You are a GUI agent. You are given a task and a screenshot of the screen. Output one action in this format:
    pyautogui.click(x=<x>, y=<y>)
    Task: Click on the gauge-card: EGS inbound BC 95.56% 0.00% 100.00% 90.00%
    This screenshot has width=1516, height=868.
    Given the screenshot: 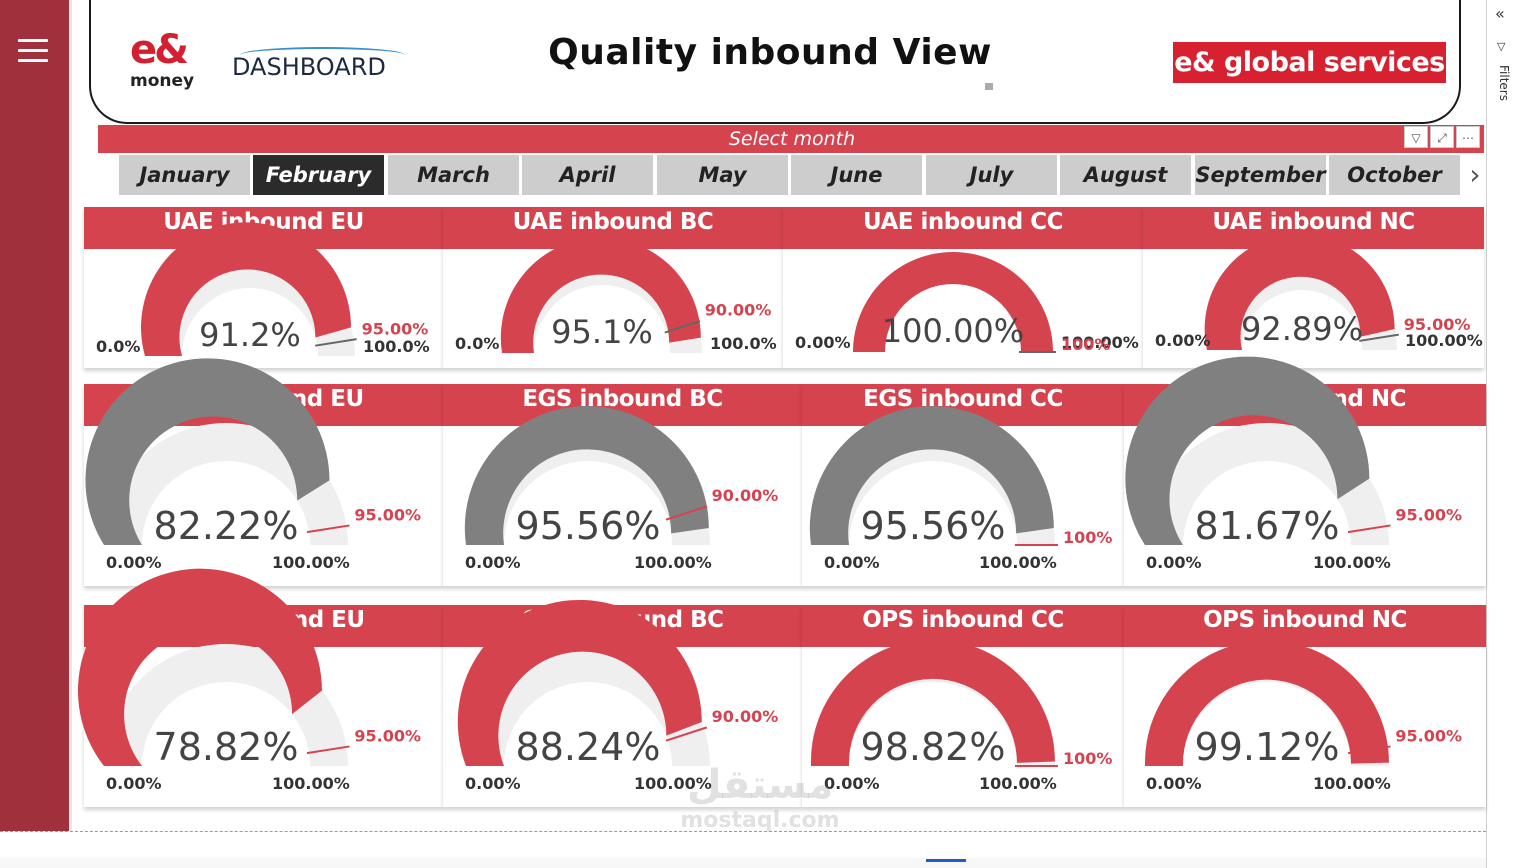 What is the action you would take?
    pyautogui.click(x=622, y=485)
    